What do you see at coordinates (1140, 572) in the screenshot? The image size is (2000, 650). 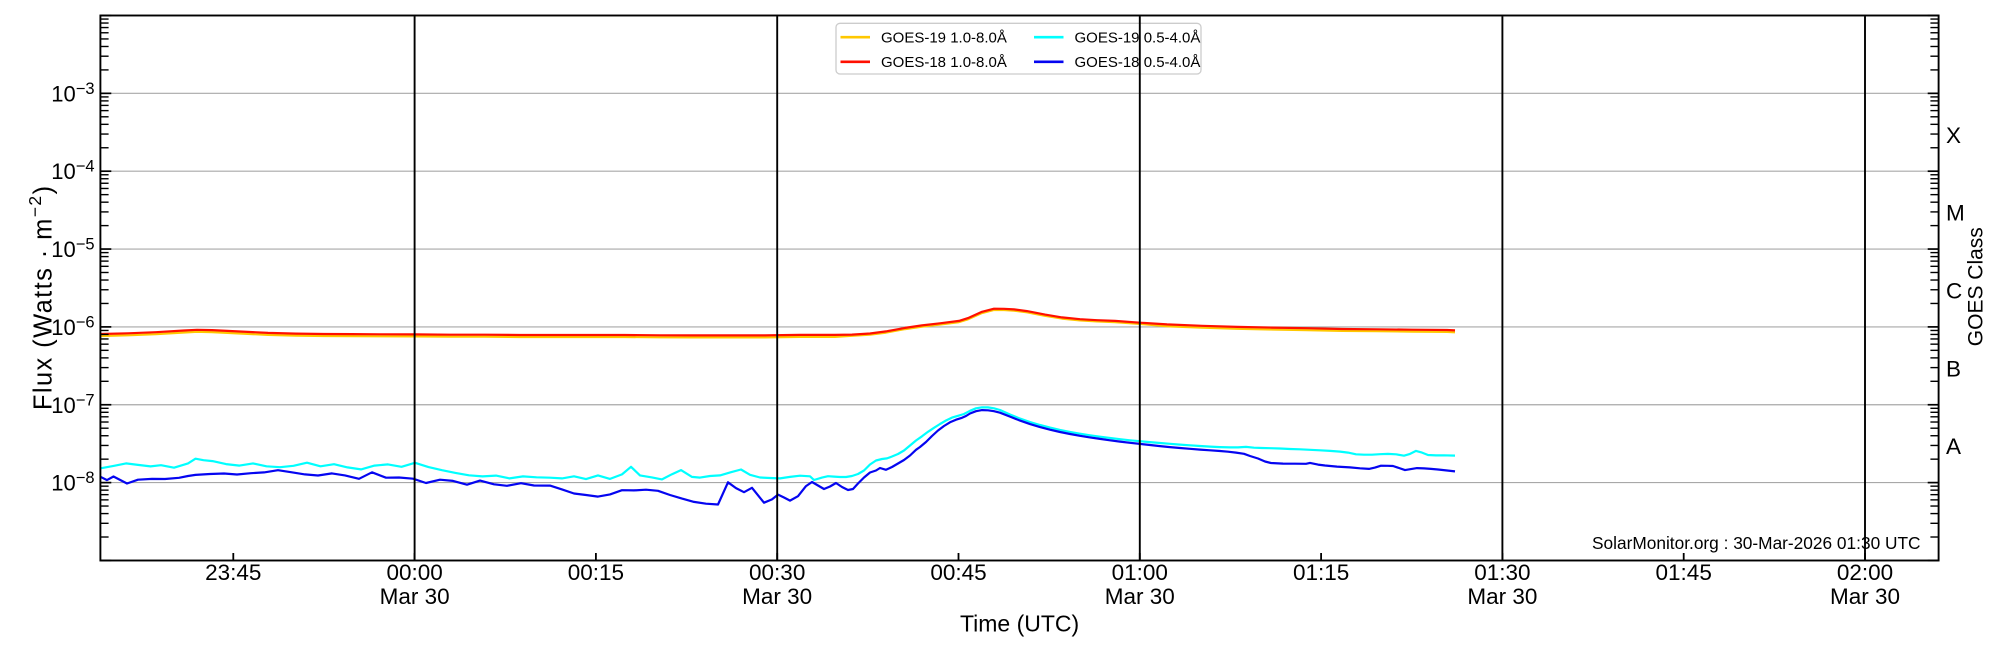 I see `svg-text: 01:00` at bounding box center [1140, 572].